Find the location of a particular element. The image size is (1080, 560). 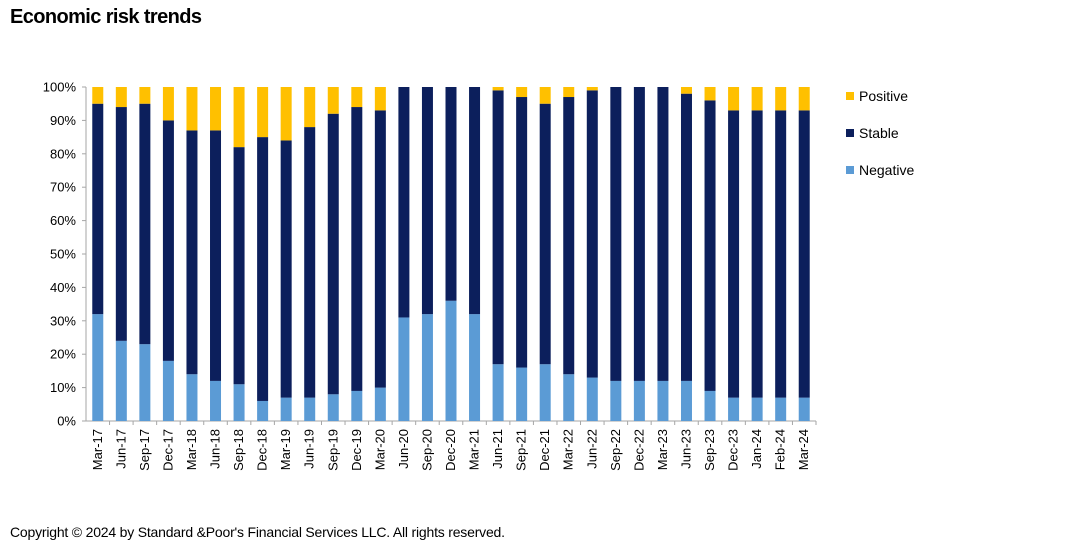

y-tick-label: 90% is located at coordinates (63, 120).